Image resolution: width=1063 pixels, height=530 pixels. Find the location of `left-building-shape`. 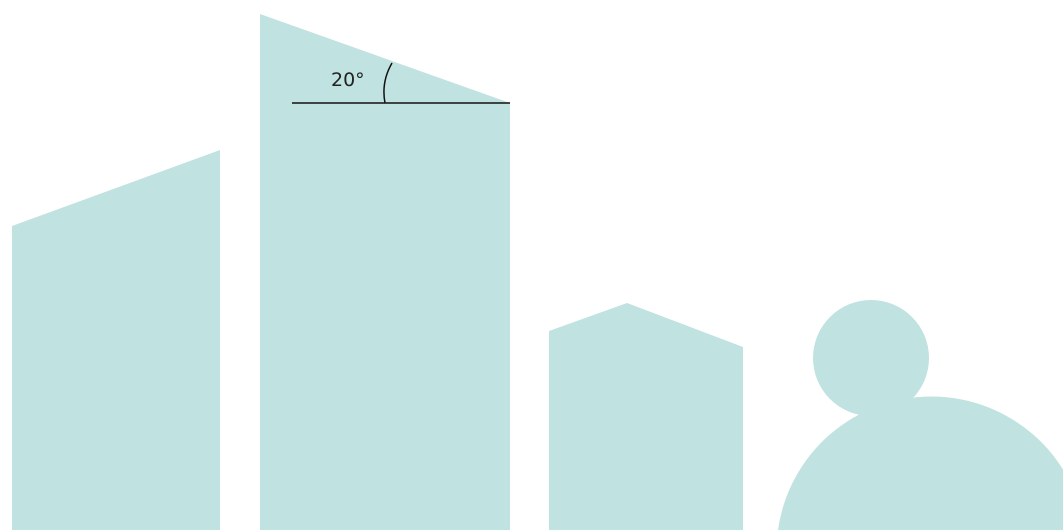

left-building-shape is located at coordinates (116, 340).